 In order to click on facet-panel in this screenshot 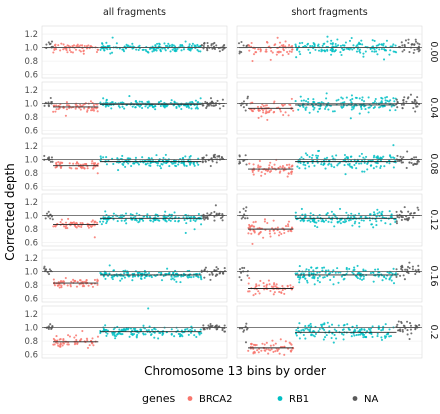, I will do `click(329, 164)`.